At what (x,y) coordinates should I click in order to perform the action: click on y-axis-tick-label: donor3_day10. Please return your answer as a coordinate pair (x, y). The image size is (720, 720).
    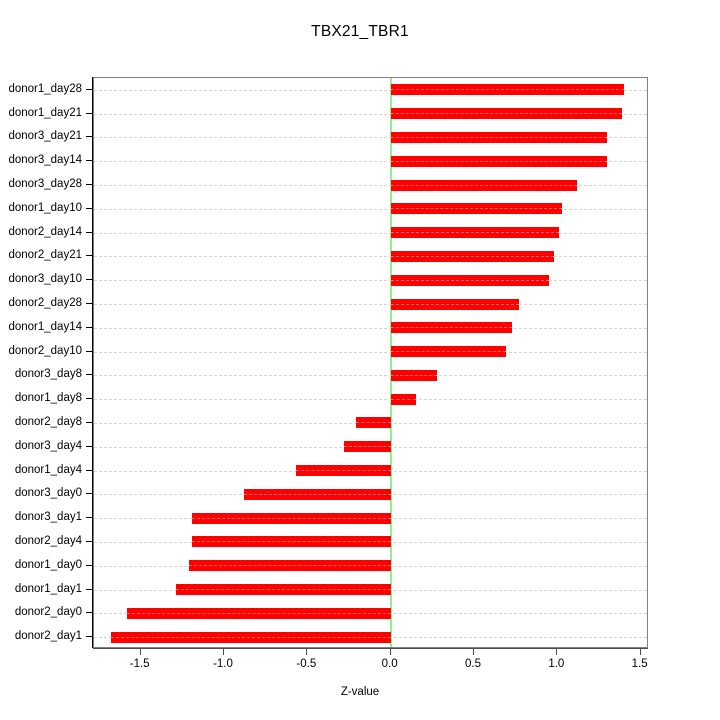
    Looking at the image, I should click on (45, 279).